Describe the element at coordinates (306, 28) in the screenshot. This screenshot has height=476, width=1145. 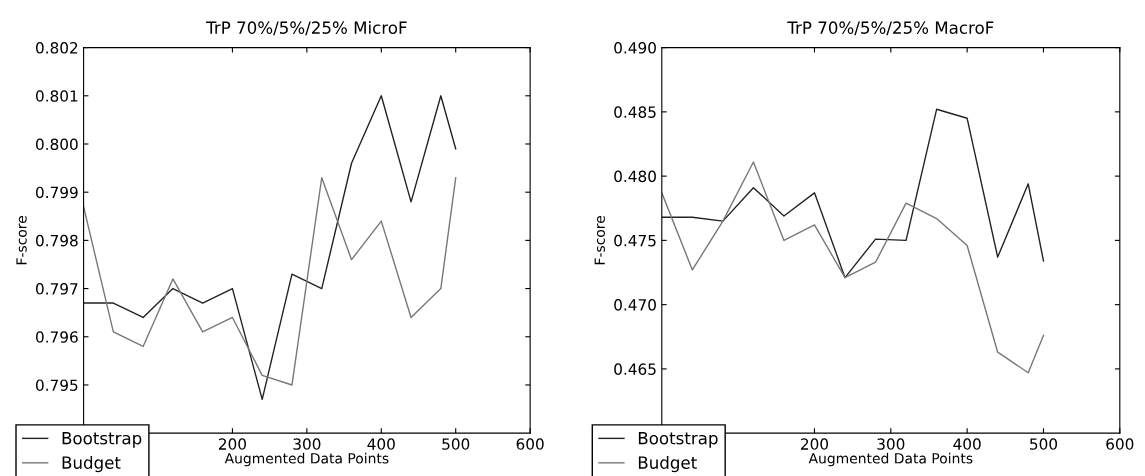
I see `chart-title: TrP 70%/5%/25% MicroF` at that location.